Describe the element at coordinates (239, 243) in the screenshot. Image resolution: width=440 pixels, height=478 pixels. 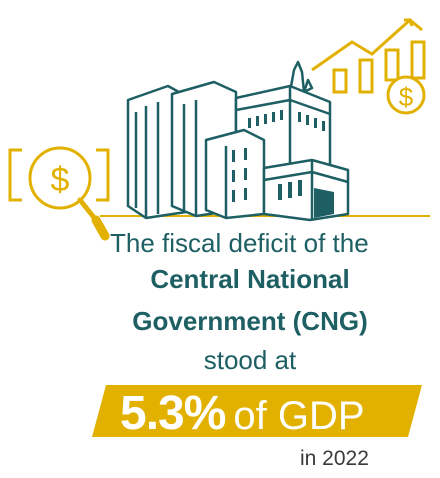
I see `headline-line-1: The fiscal deficit of the` at that location.